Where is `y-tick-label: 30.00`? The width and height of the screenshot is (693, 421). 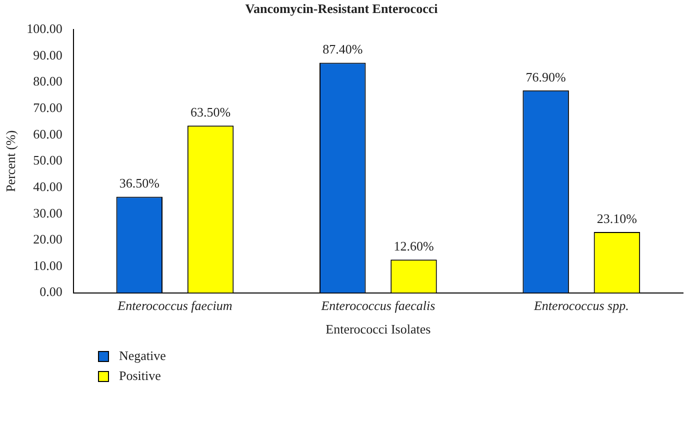 y-tick-label: 30.00 is located at coordinates (47, 212).